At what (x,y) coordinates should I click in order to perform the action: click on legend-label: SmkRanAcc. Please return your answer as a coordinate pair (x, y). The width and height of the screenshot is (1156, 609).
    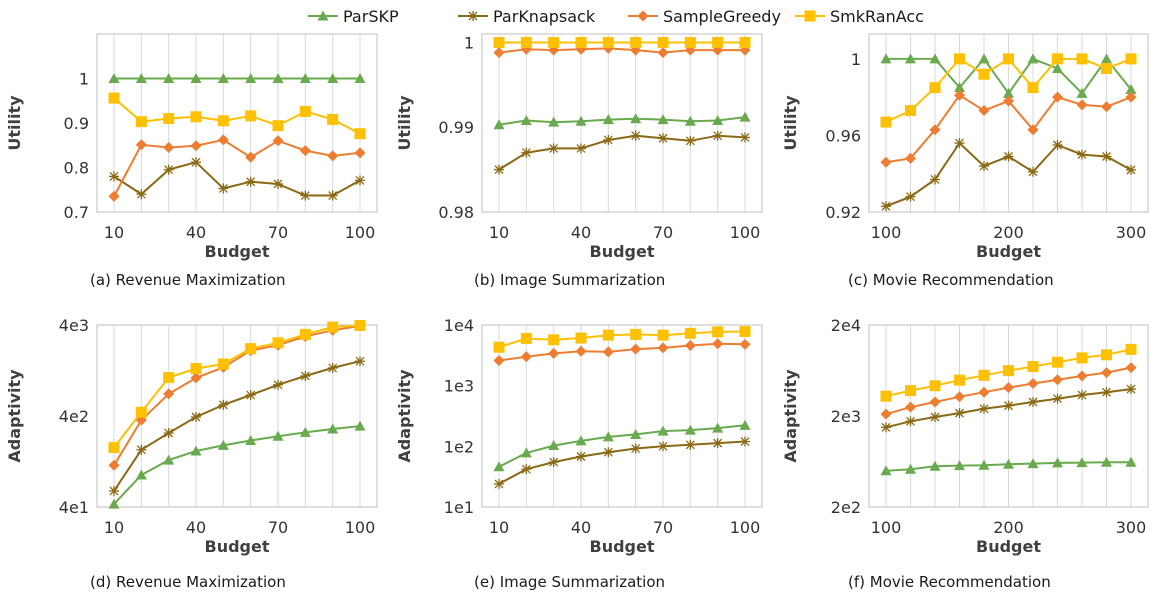
    Looking at the image, I should click on (877, 16).